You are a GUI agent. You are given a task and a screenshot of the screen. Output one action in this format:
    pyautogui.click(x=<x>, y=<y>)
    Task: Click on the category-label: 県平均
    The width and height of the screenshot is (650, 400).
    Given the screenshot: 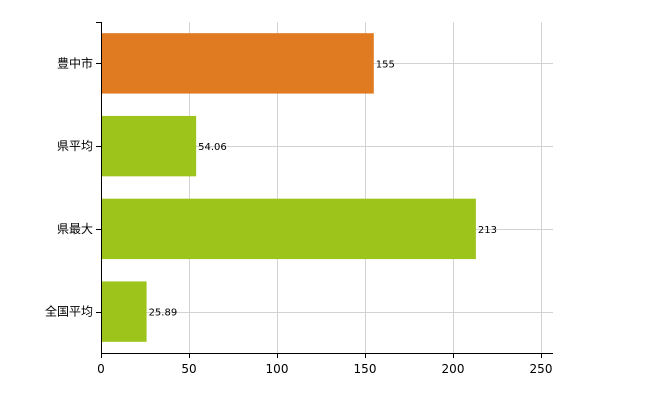 What is the action you would take?
    pyautogui.click(x=75, y=146)
    